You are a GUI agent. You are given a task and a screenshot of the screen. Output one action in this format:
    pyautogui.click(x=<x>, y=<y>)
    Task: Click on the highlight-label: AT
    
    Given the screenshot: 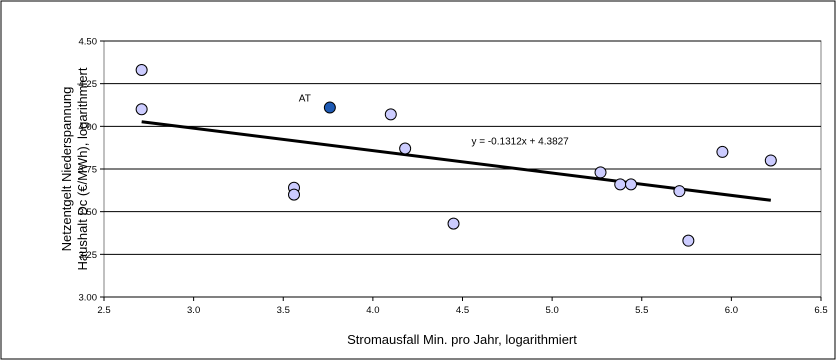 What is the action you would take?
    pyautogui.click(x=305, y=99)
    